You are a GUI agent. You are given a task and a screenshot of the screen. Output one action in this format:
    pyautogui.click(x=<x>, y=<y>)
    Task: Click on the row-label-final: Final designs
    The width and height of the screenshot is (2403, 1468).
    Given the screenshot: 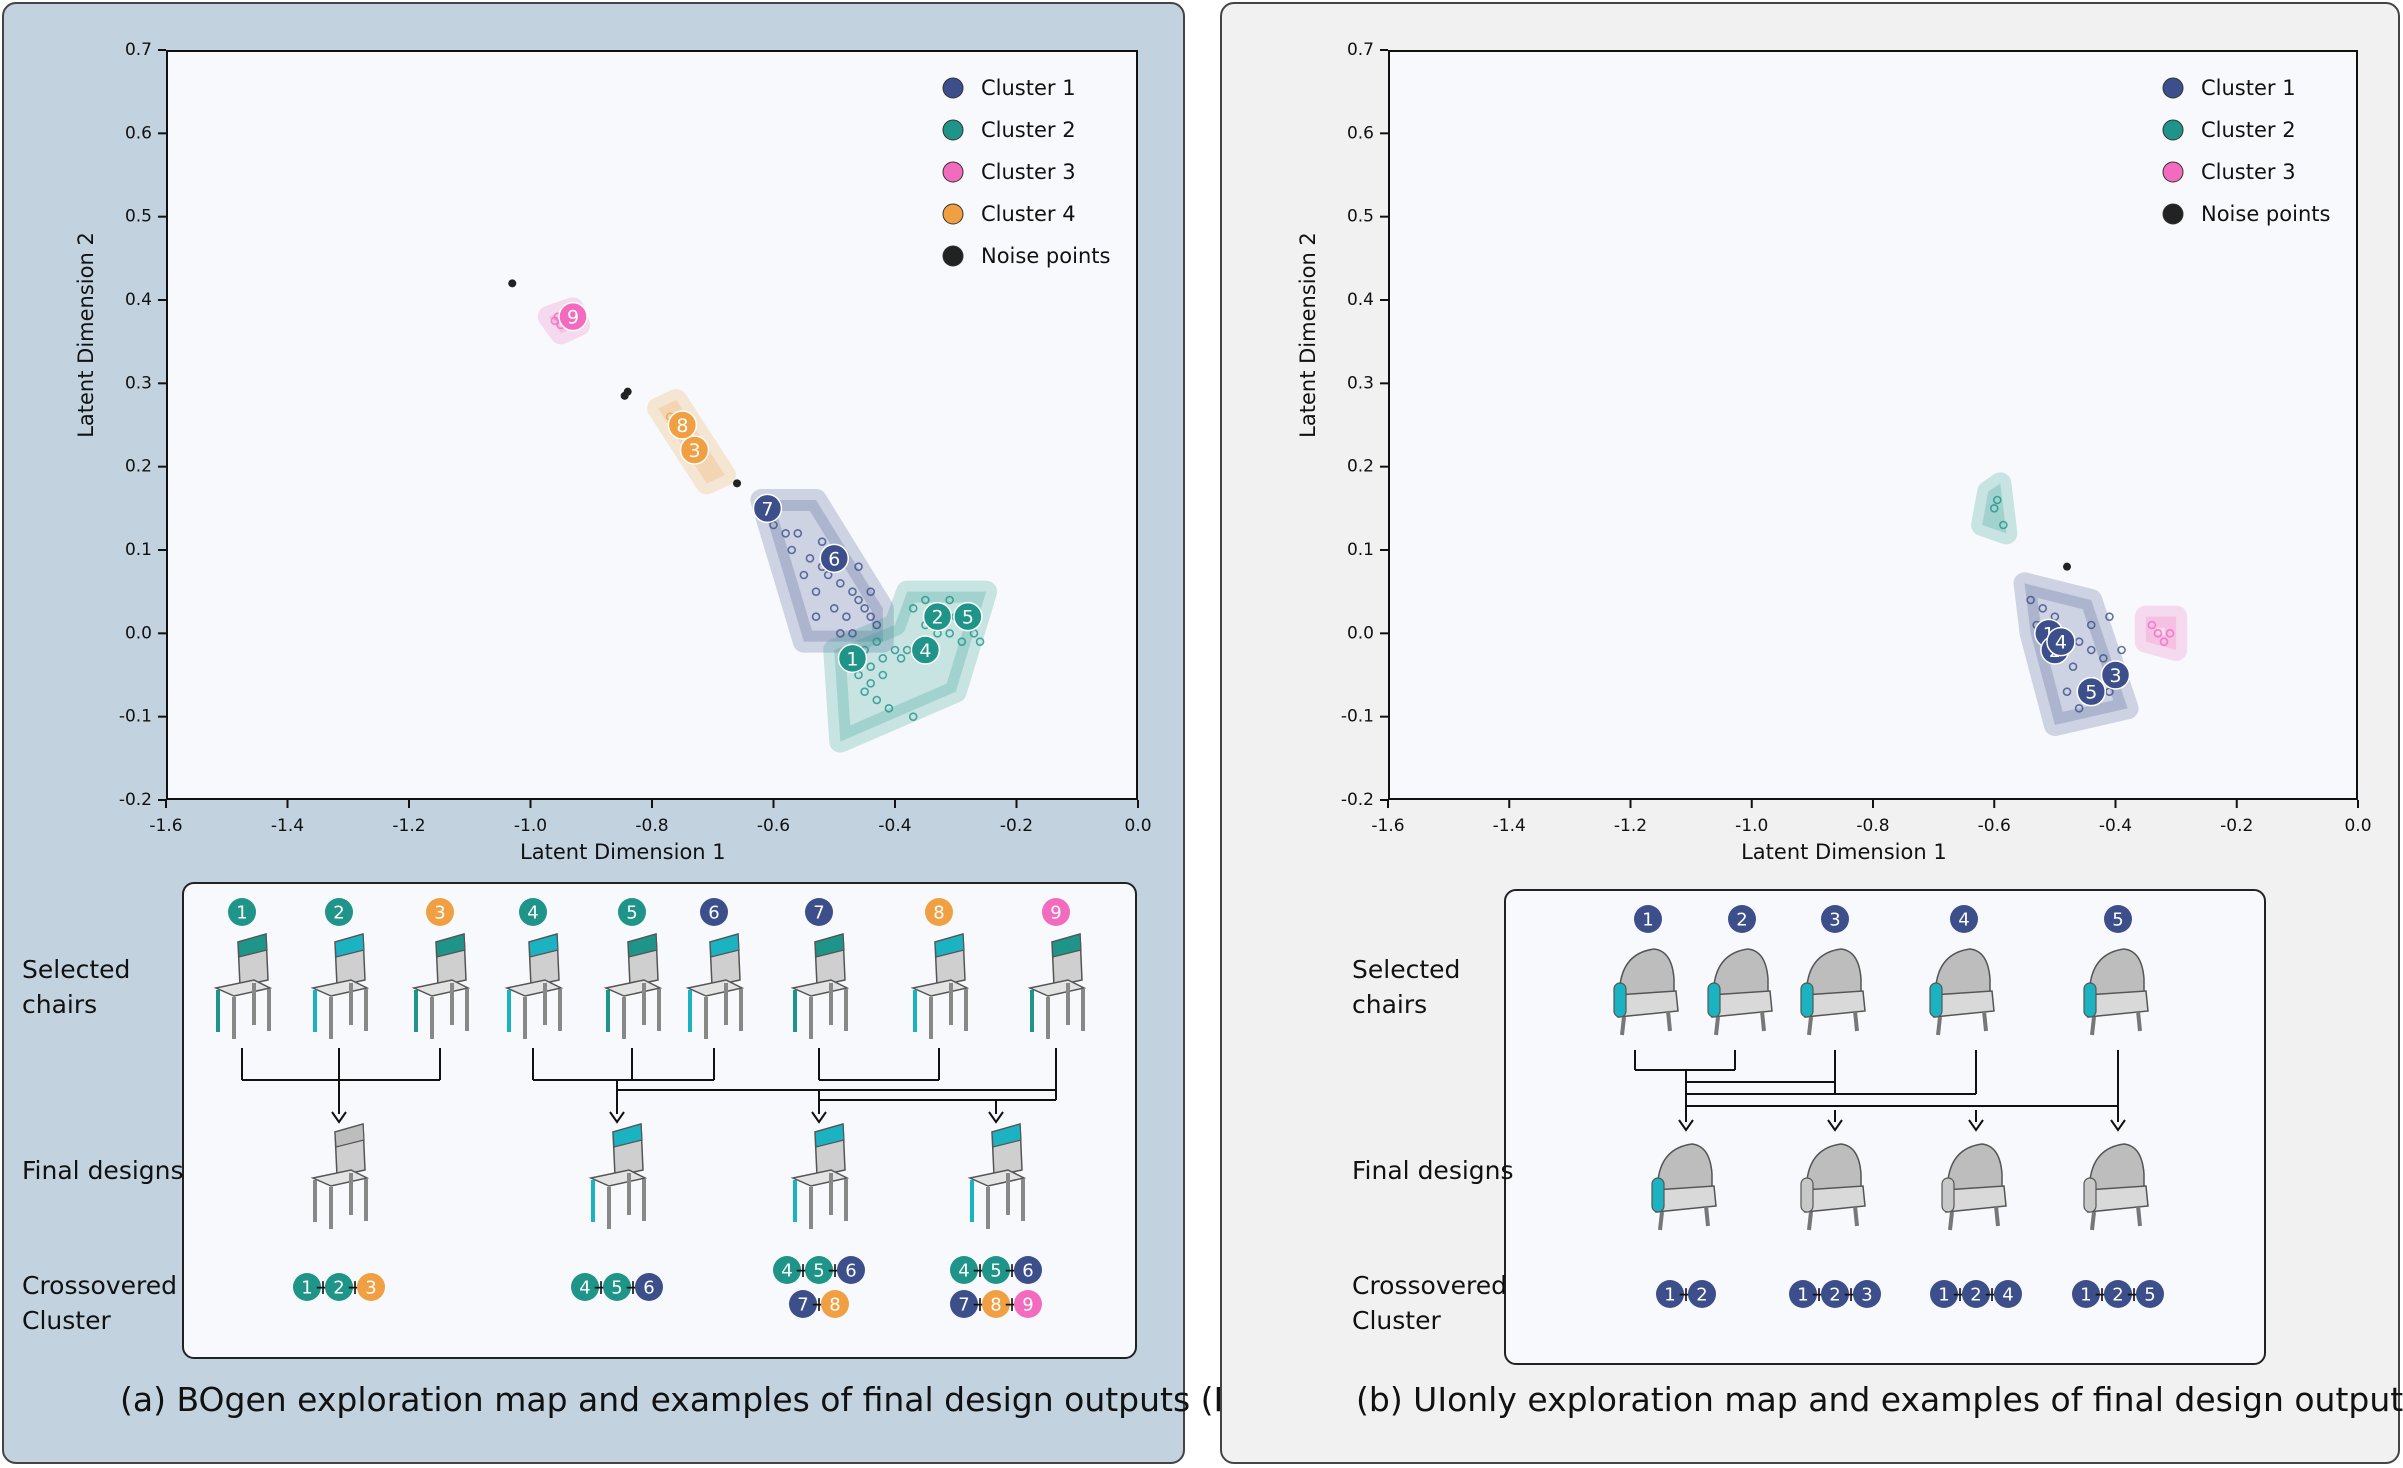 What is the action you would take?
    pyautogui.click(x=103, y=1170)
    